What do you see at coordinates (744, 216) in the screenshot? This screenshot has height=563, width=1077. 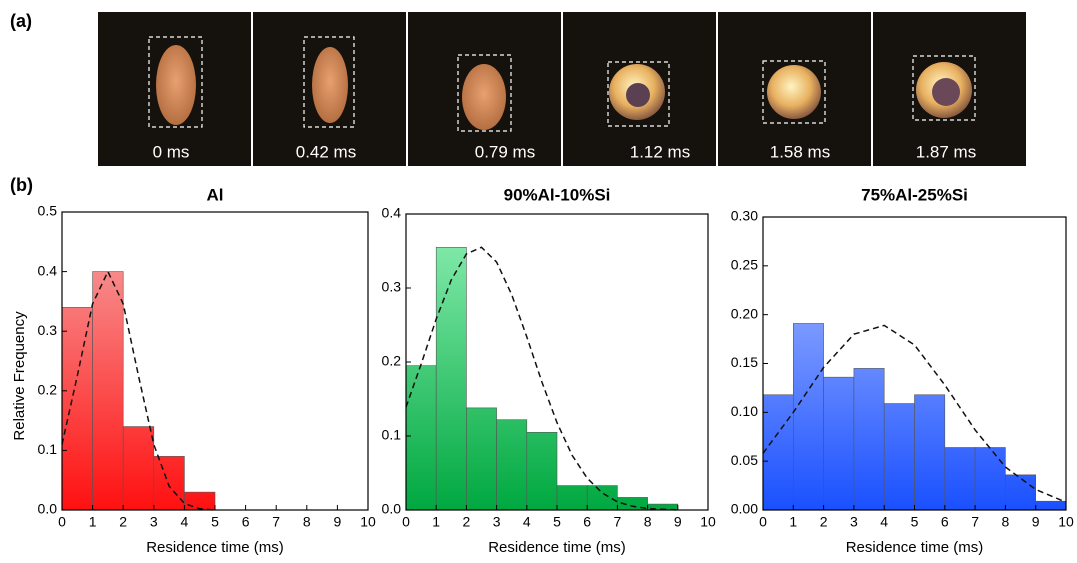 I see `y-tick-label: 0.30` at bounding box center [744, 216].